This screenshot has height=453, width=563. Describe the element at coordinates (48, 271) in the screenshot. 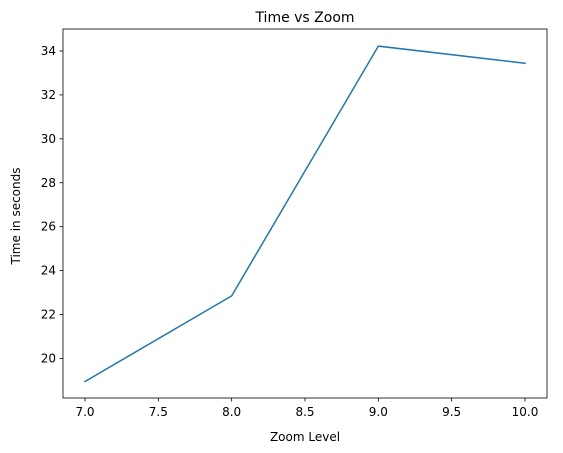

I see `y-tick-label: 24` at that location.